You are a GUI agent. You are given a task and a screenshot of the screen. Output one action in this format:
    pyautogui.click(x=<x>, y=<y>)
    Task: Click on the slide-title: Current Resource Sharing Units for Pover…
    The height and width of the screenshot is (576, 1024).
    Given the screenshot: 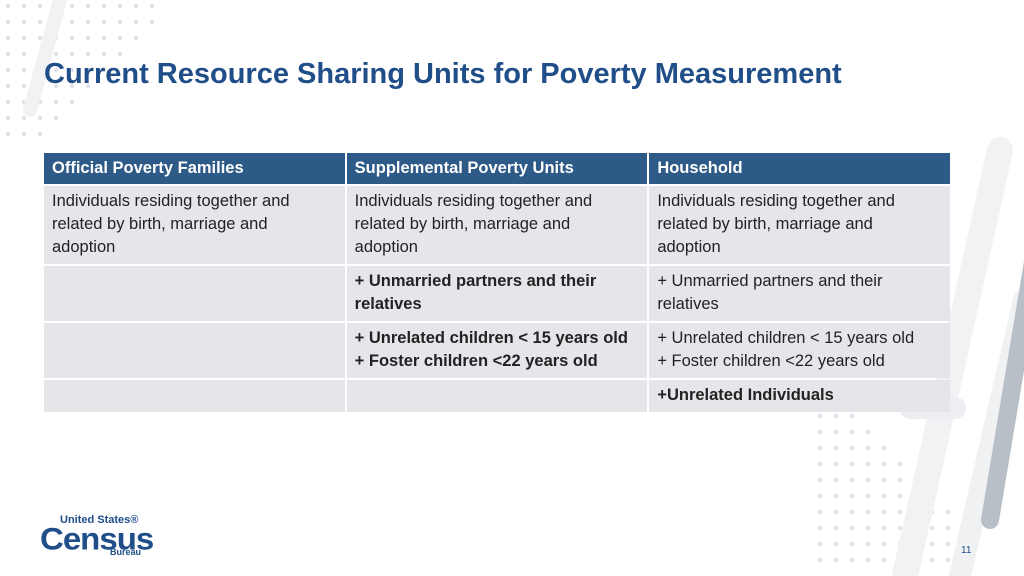 What is the action you would take?
    pyautogui.click(x=443, y=74)
    